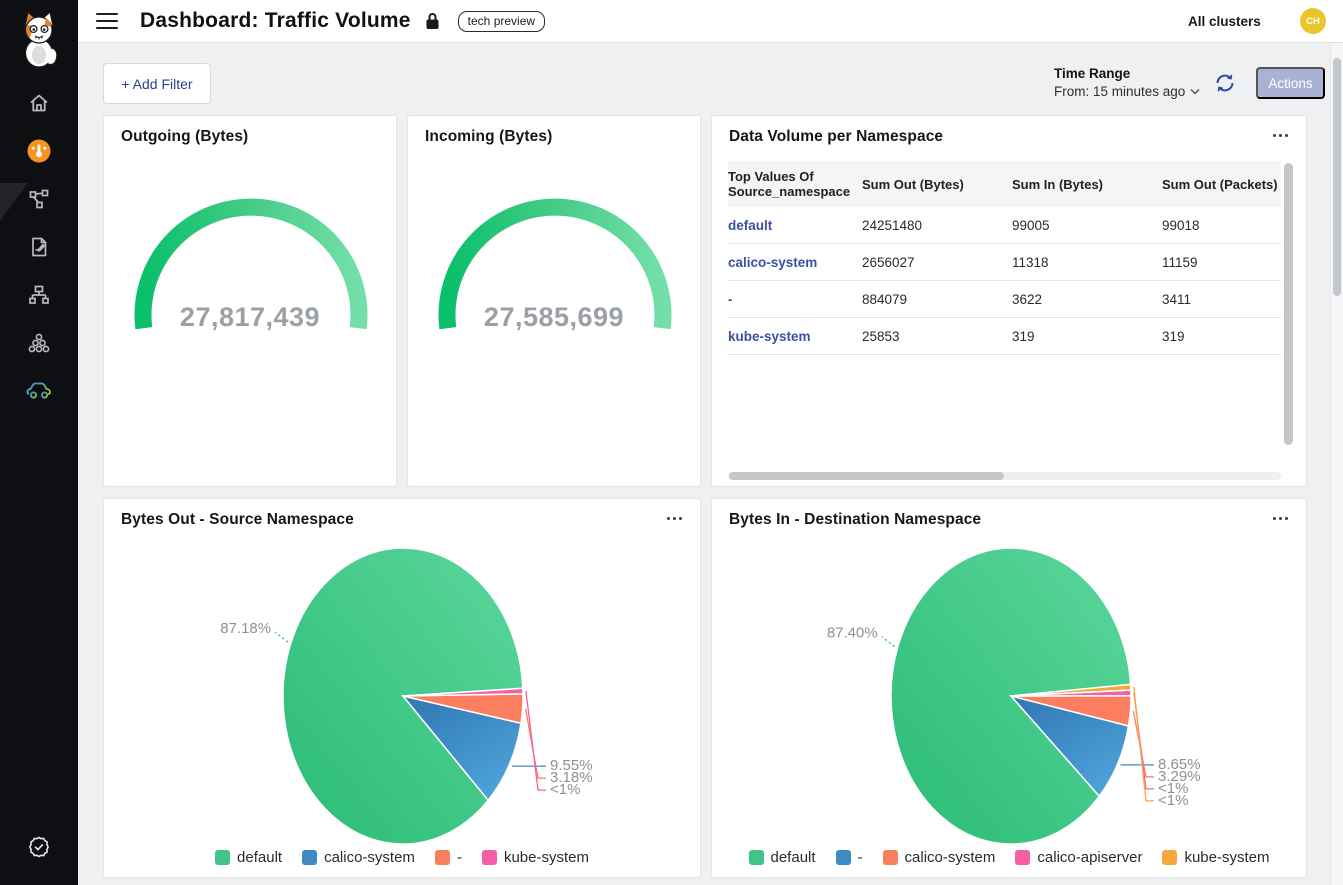 This screenshot has width=1343, height=885. I want to click on lock-icon, so click(432, 21).